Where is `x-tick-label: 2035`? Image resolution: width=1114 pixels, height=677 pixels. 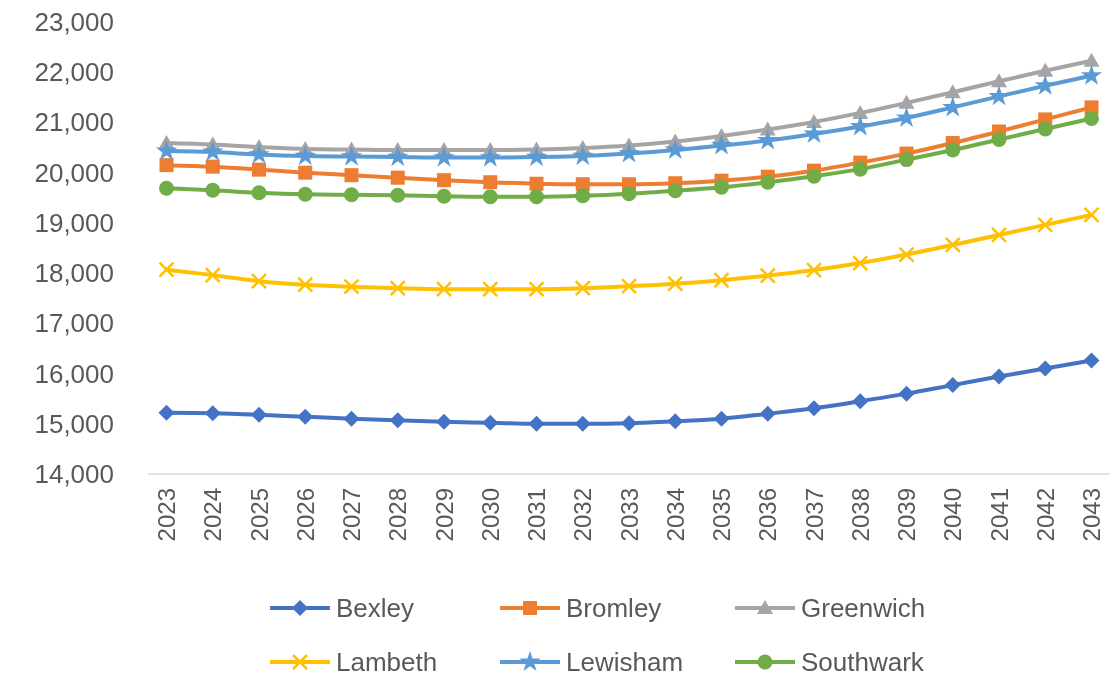
x-tick-label: 2035 is located at coordinates (721, 515).